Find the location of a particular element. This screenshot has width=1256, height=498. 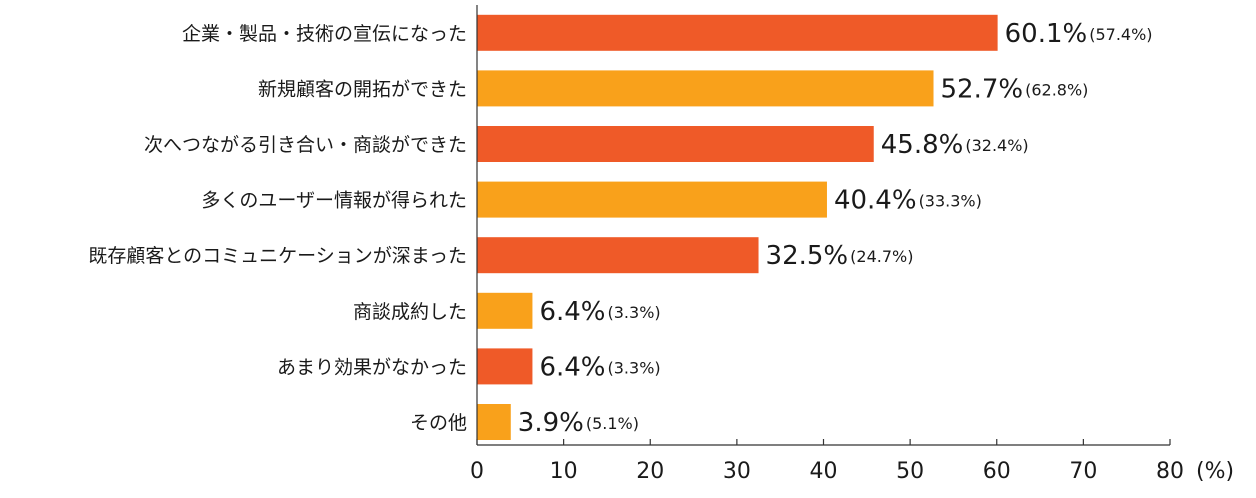

category-label-0: 企業・製品・技術の宣伝になった is located at coordinates (324, 34).